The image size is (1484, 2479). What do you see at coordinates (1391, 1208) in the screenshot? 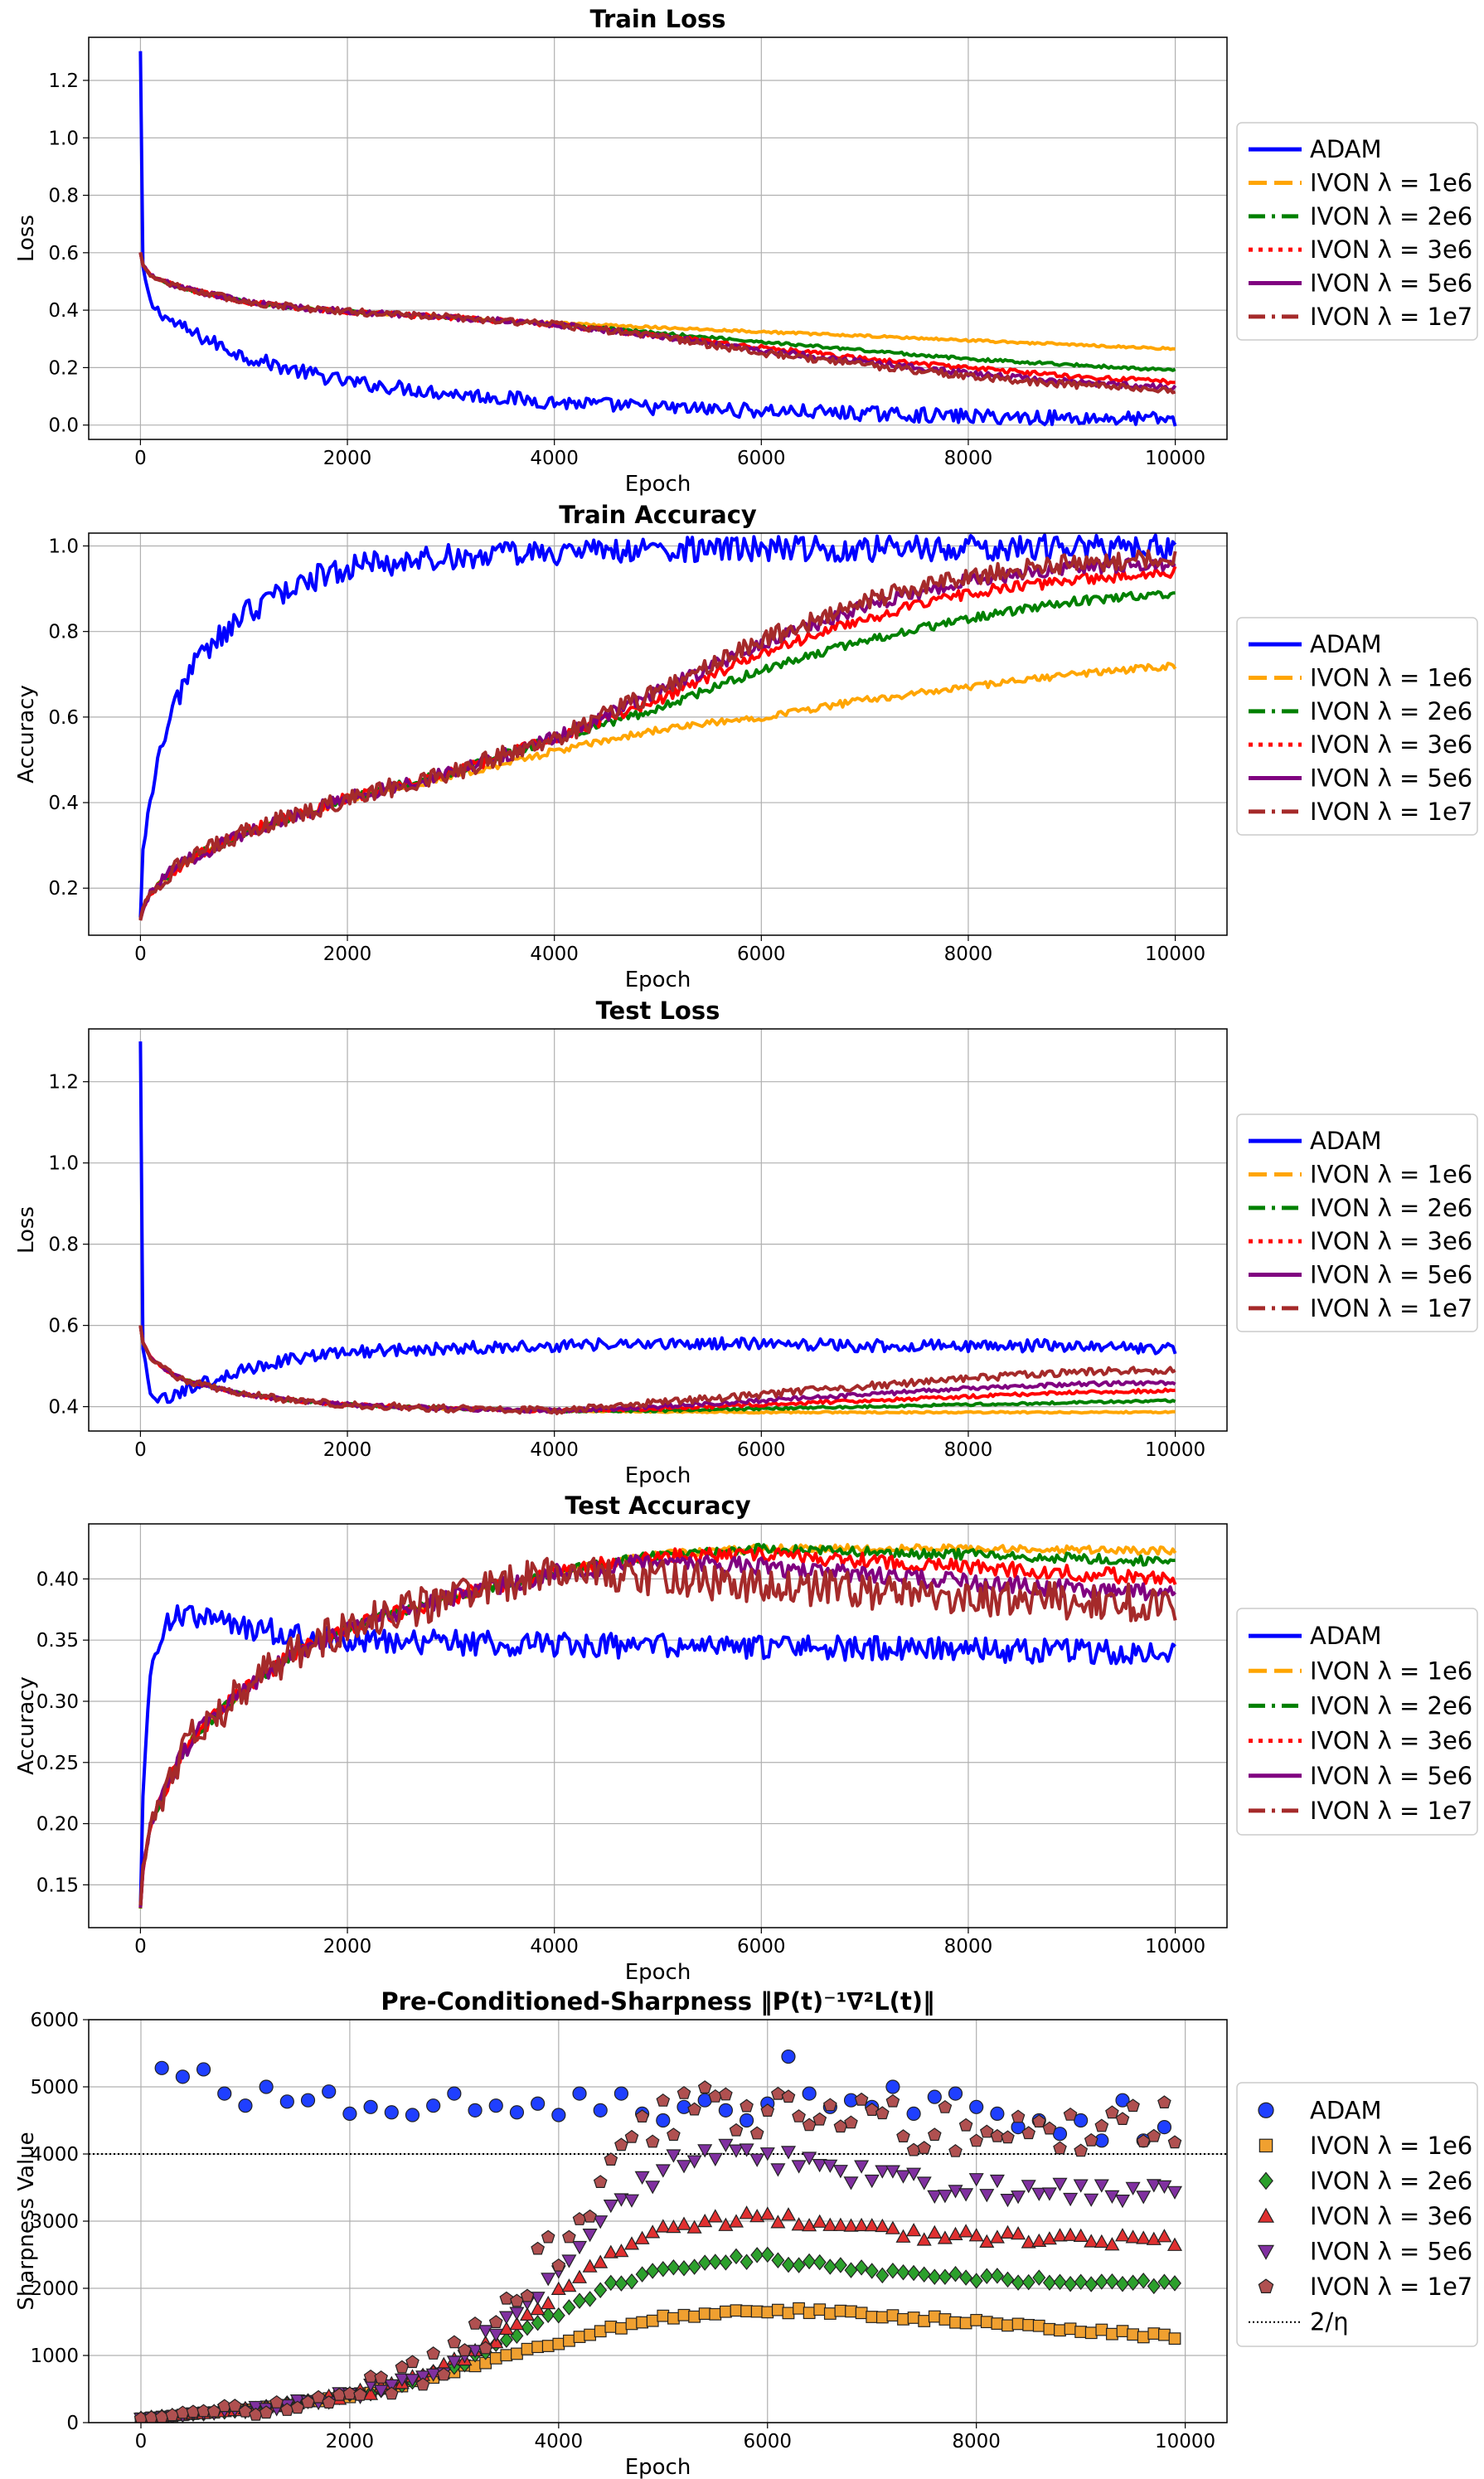
I see `legend-label: IVON λ = 2e6` at bounding box center [1391, 1208].